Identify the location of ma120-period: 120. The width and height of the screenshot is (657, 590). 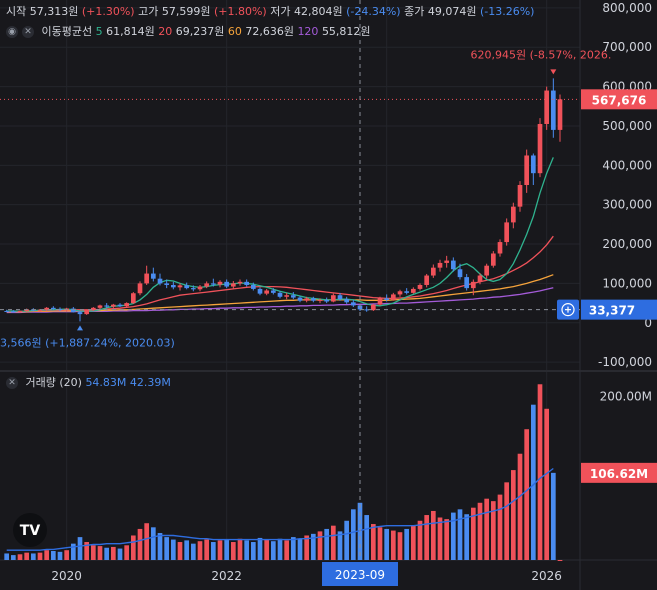
(308, 31).